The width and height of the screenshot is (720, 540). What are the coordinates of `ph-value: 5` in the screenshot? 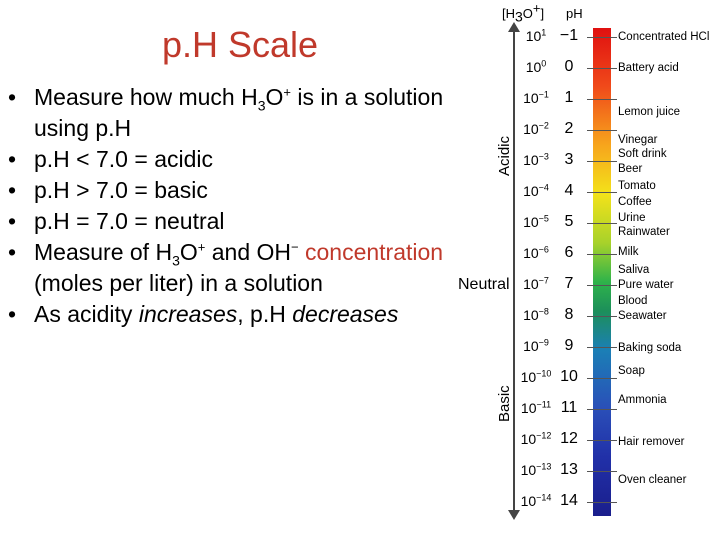 It's located at (569, 221).